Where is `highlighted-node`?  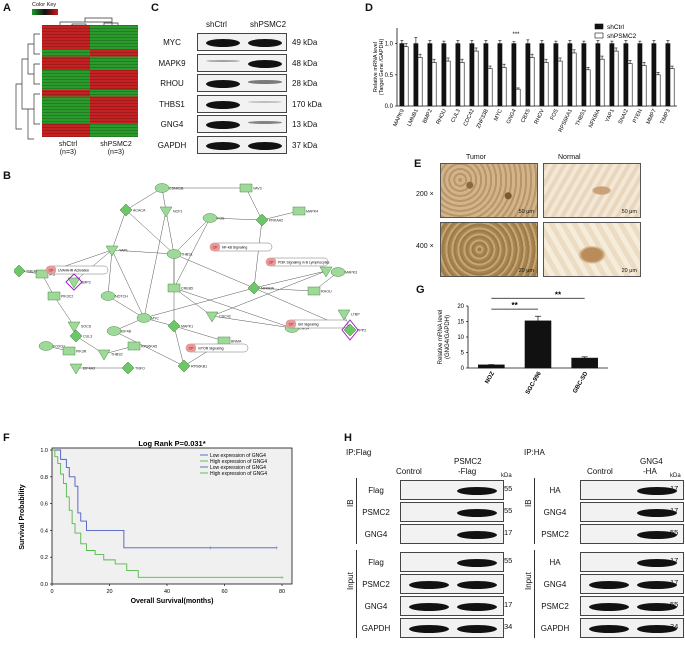 highlighted-node is located at coordinates (74, 282).